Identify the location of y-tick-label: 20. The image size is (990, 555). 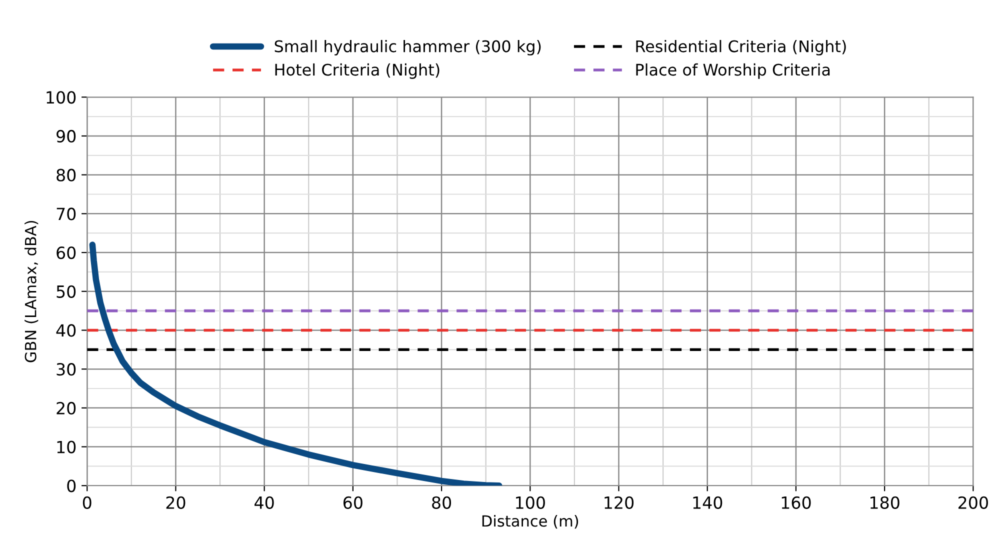
(66, 408).